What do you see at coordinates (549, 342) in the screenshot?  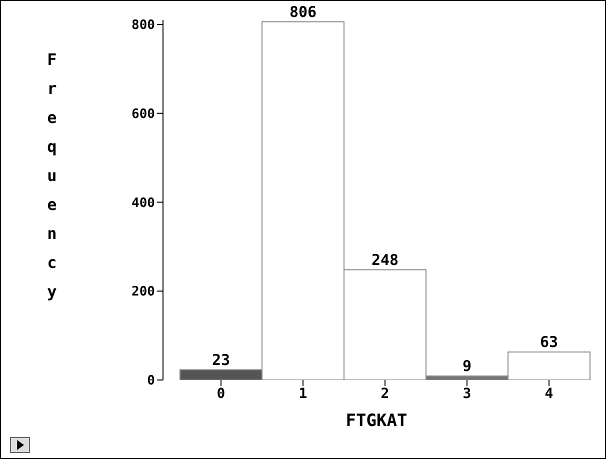 I see `data-label: 63` at bounding box center [549, 342].